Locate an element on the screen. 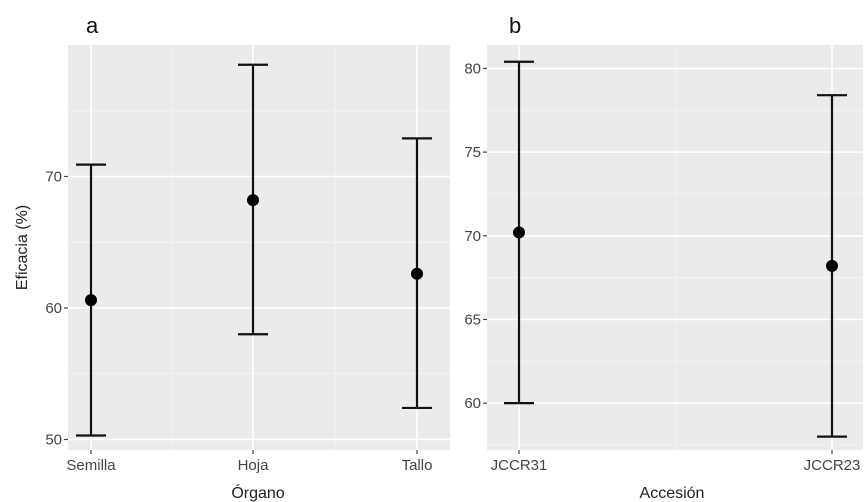  y-axis-title: Eficacia (%) is located at coordinates (22, 247).